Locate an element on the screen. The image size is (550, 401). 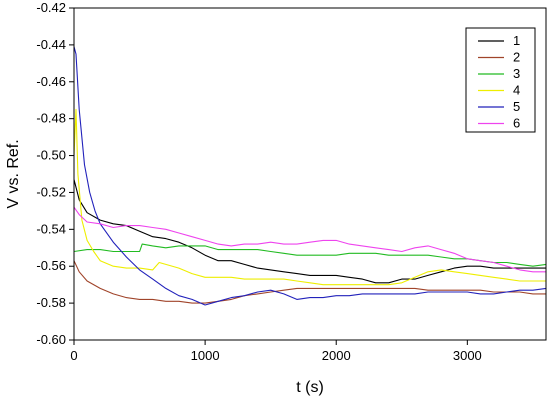
y-tick-label: -0.54 is located at coordinates (51, 228).